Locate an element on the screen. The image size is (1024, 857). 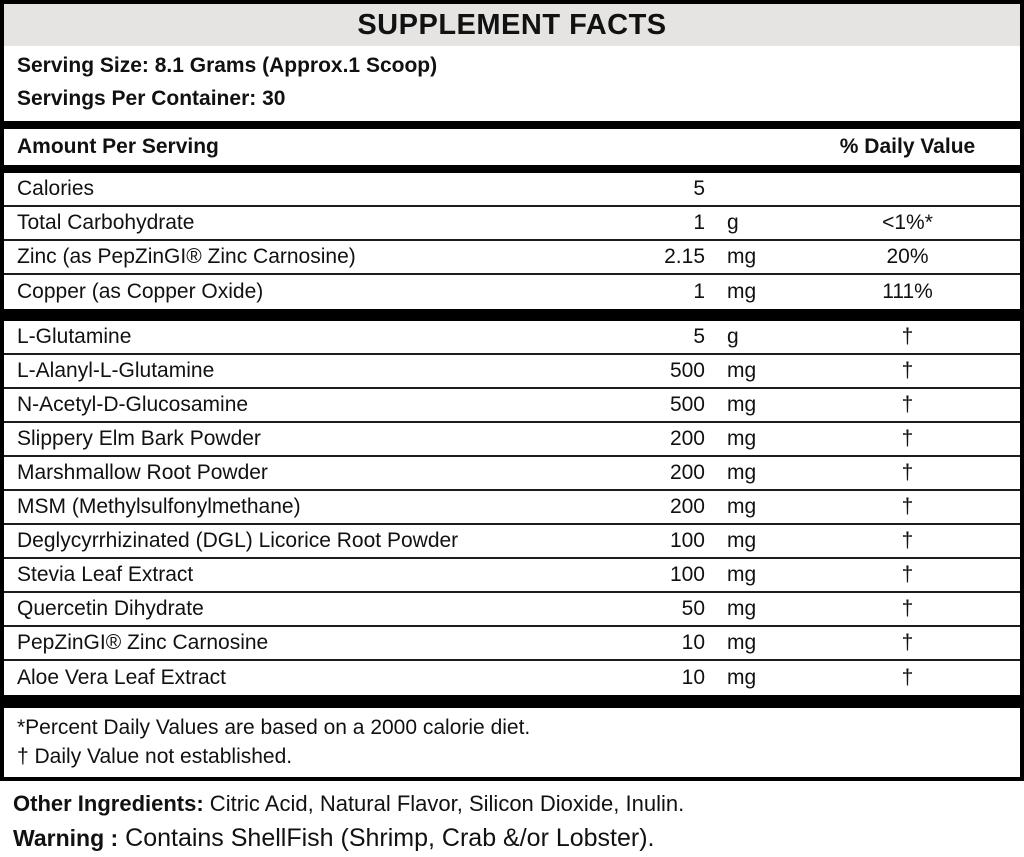
table-row: Total Carbohydrate 1 g <1%* is located at coordinates (512, 224).